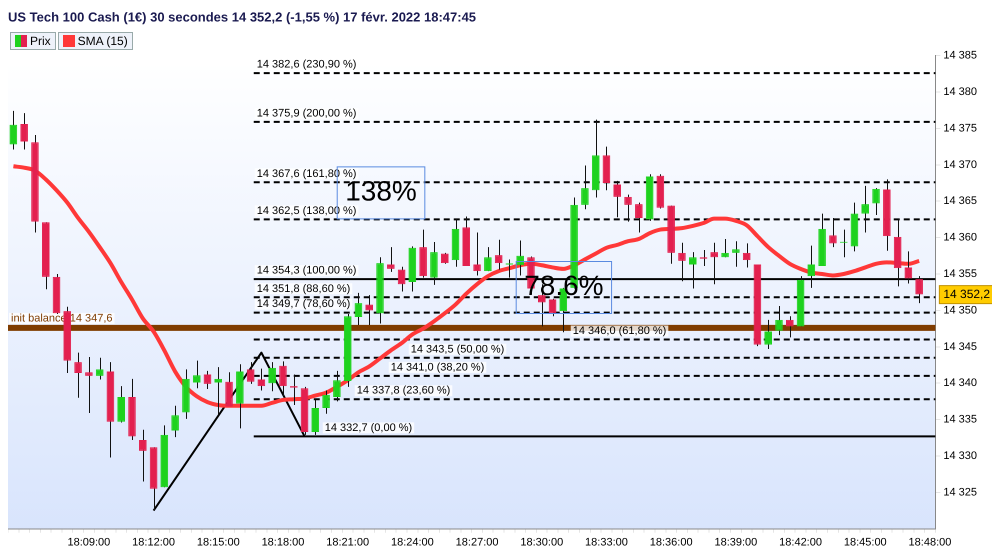 This screenshot has width=1000, height=560. Describe the element at coordinates (960, 492) in the screenshot. I see `y-tick-label: 14 325` at that location.